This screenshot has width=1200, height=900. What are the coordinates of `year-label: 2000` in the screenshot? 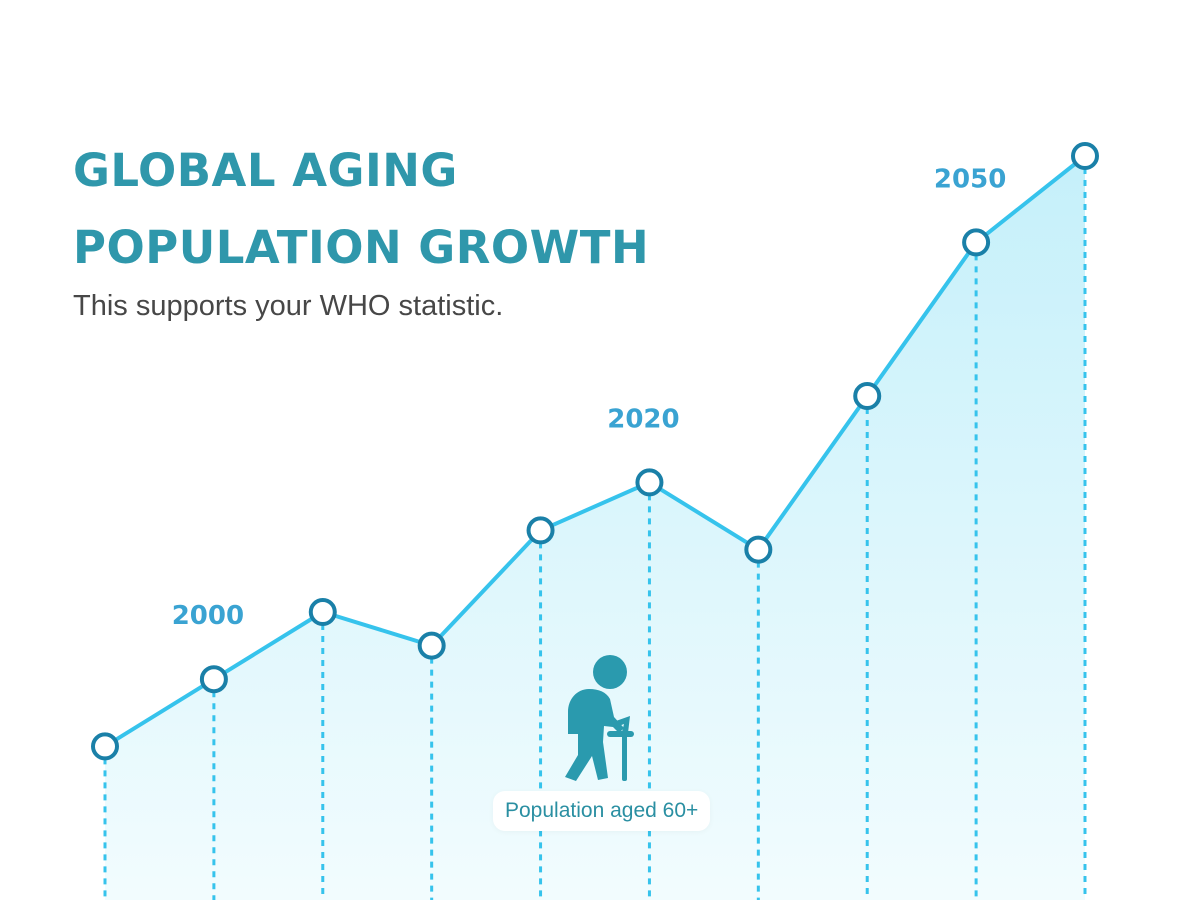 It's located at (208, 616).